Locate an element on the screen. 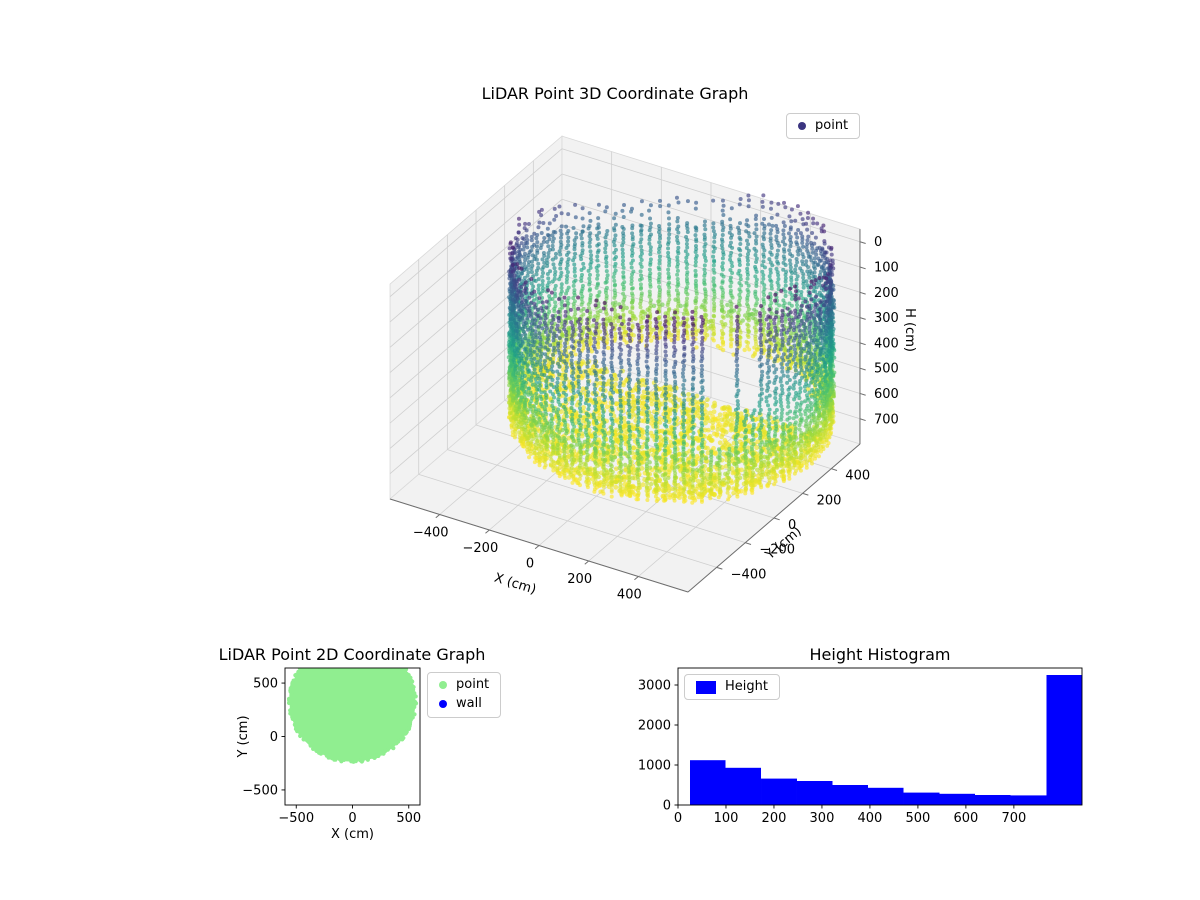  legend-item-wall-2d: wall is located at coordinates (464, 704).